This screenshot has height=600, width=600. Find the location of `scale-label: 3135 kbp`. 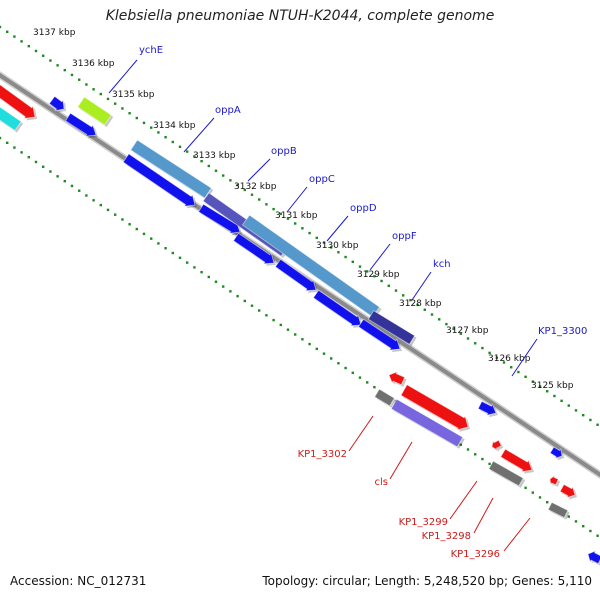

scale-label: 3135 kbp is located at coordinates (133, 95).